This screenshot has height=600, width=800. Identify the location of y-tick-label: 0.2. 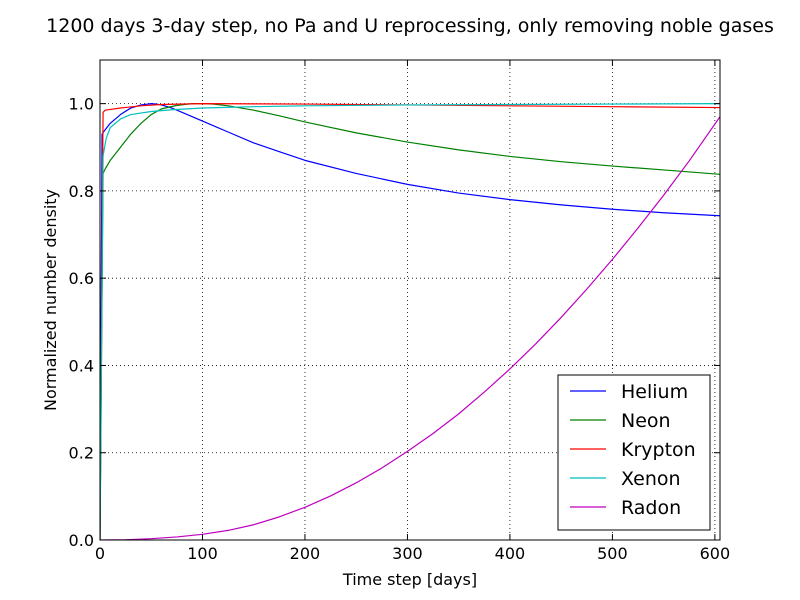
(81, 453).